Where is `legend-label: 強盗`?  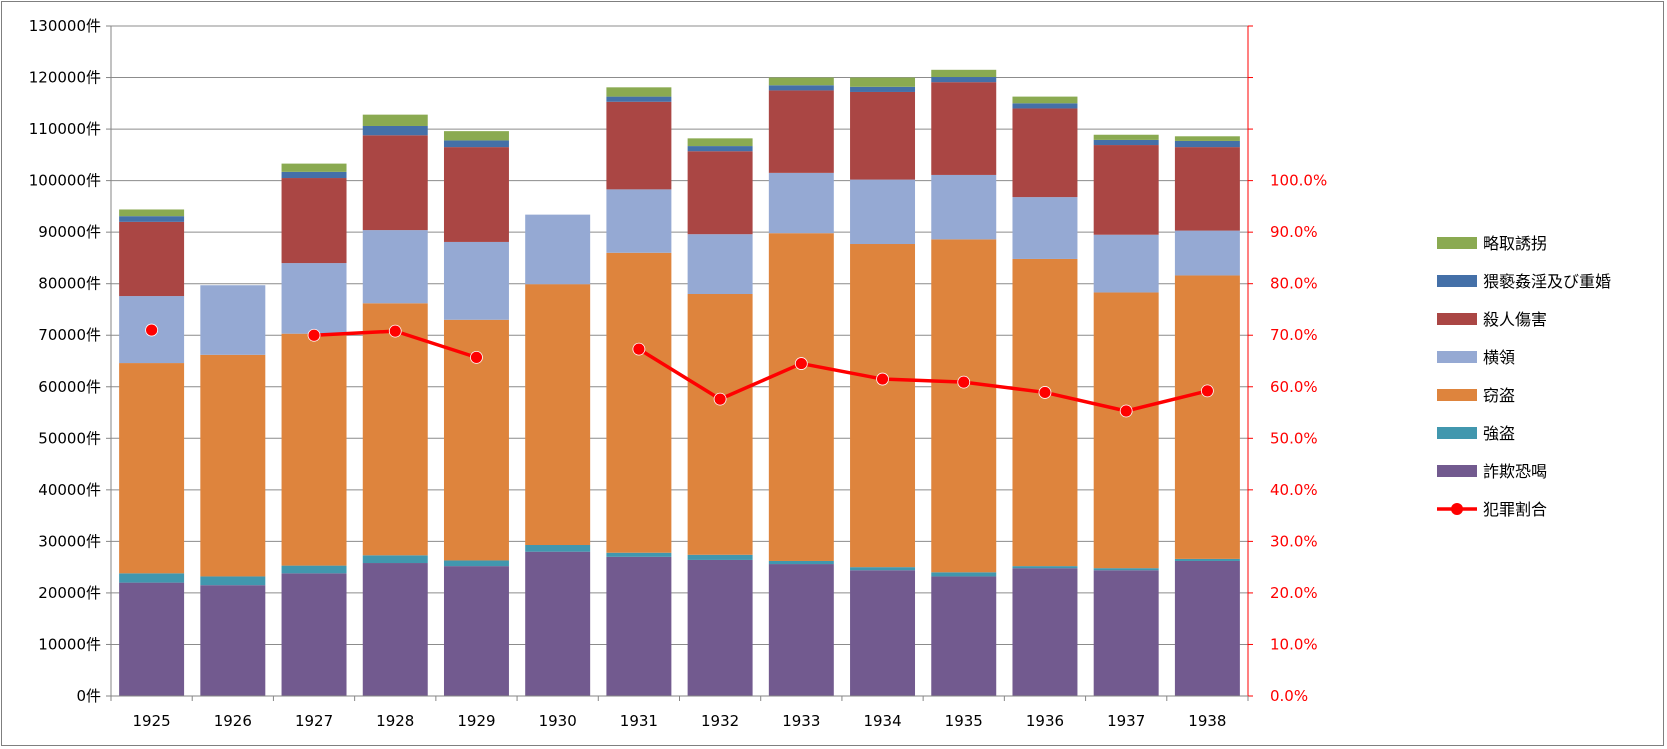
legend-label: 強盗 is located at coordinates (1499, 433).